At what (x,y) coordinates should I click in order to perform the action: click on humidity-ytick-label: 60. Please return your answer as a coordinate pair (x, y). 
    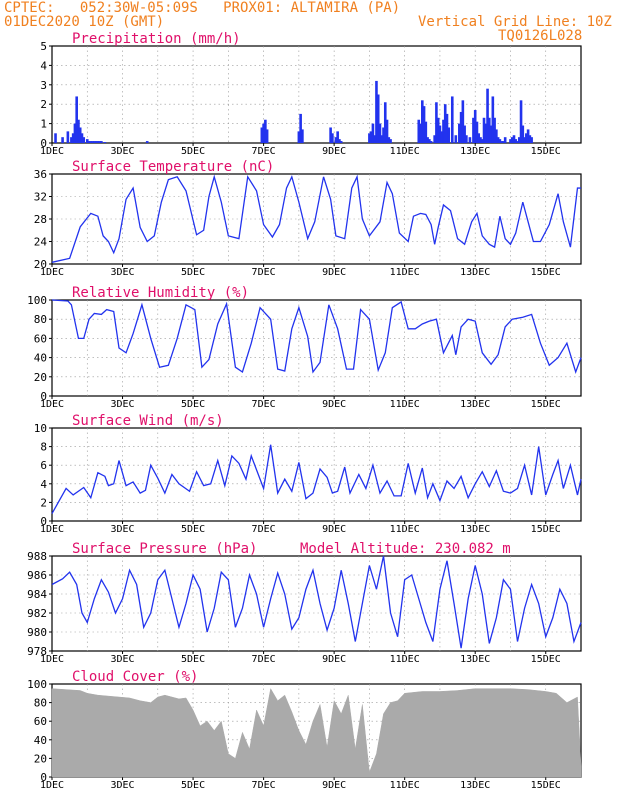
    Looking at the image, I should click on (40, 338).